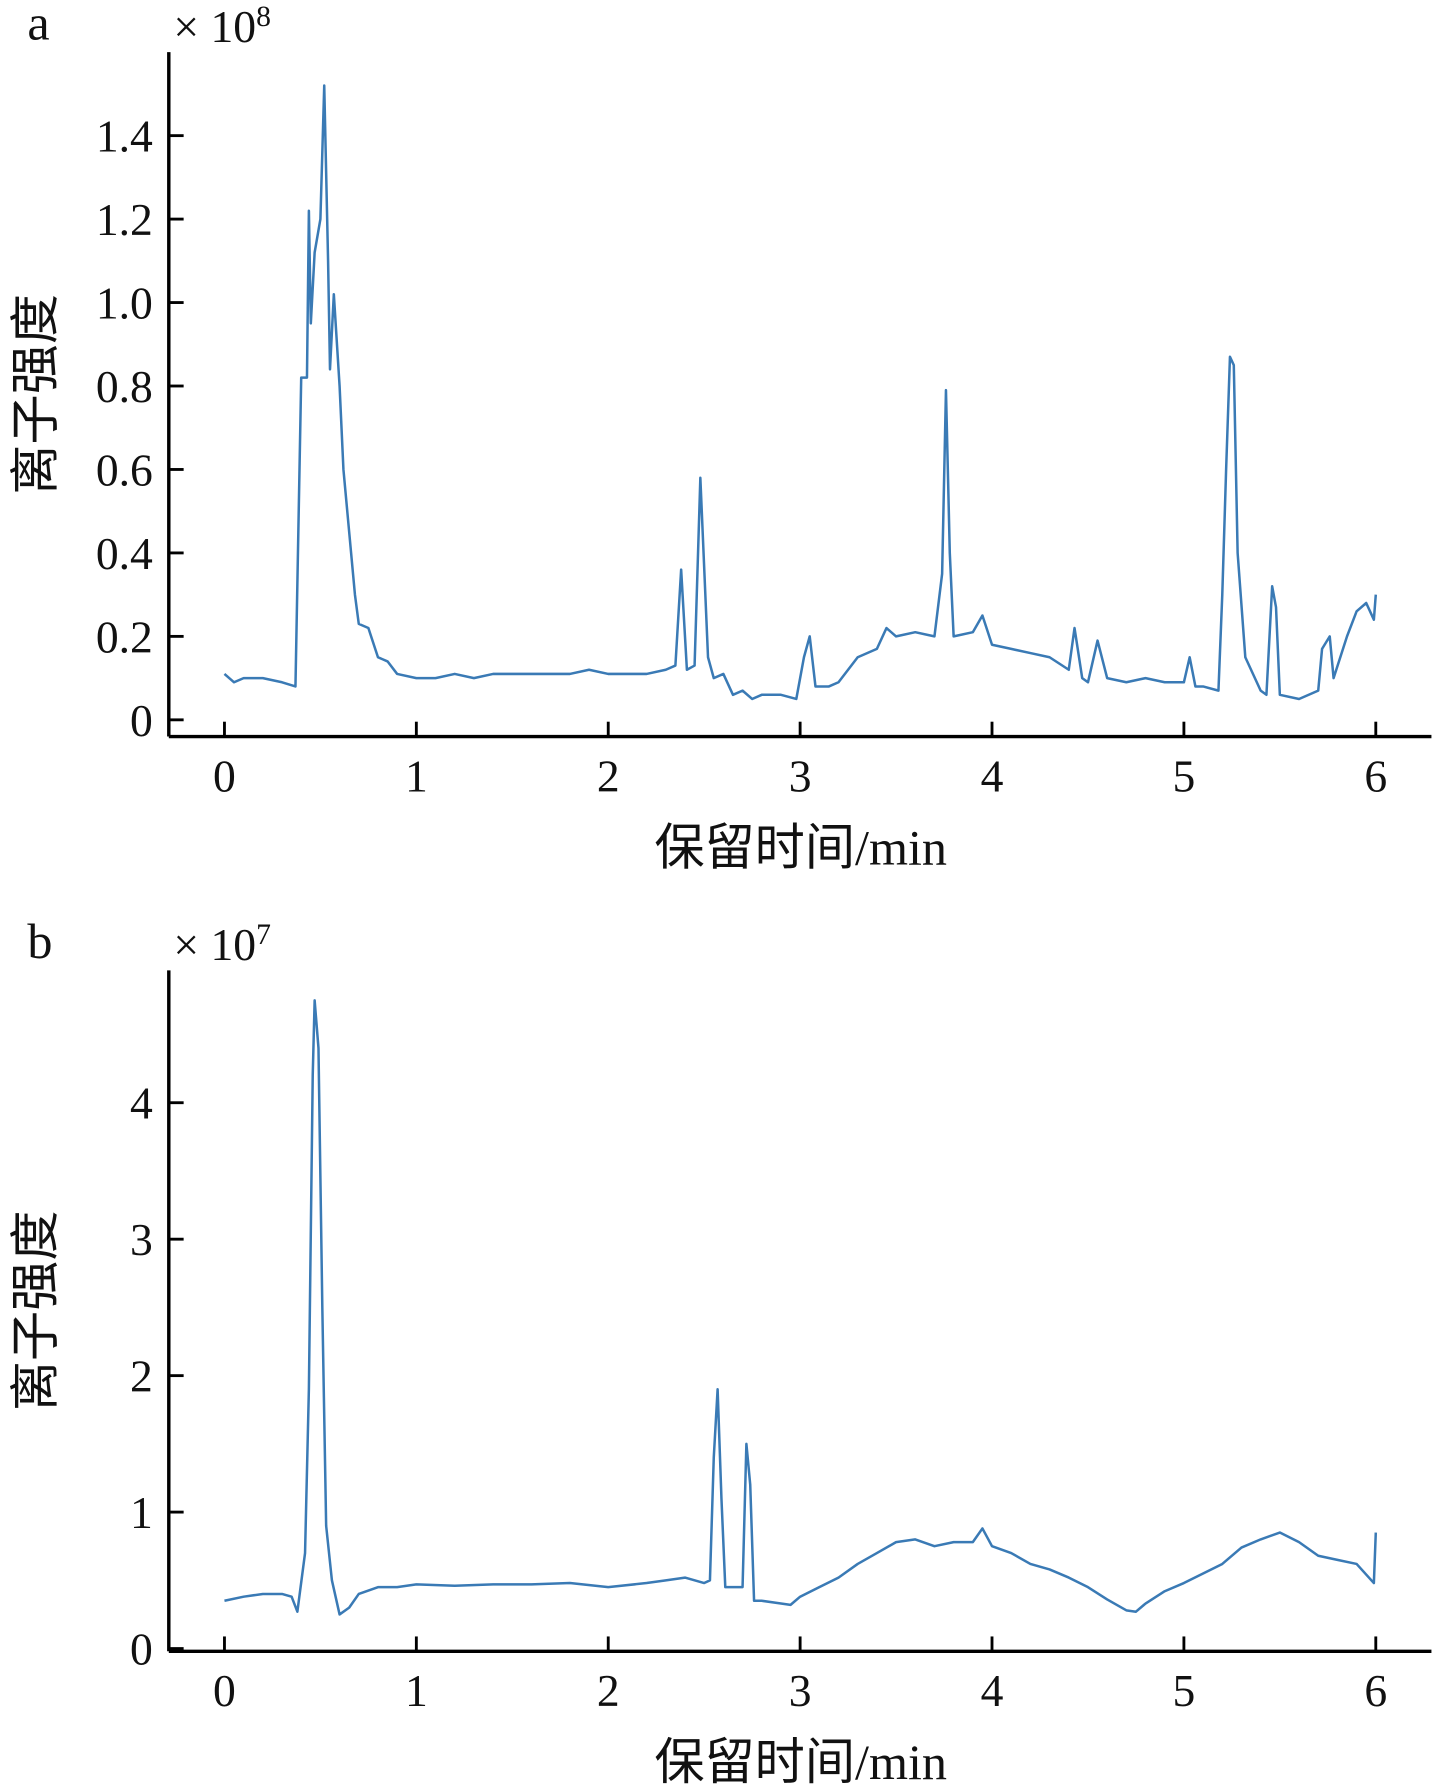 The height and width of the screenshot is (1789, 1436). What do you see at coordinates (124, 303) in the screenshot?
I see `y-tick-label: 1.0` at bounding box center [124, 303].